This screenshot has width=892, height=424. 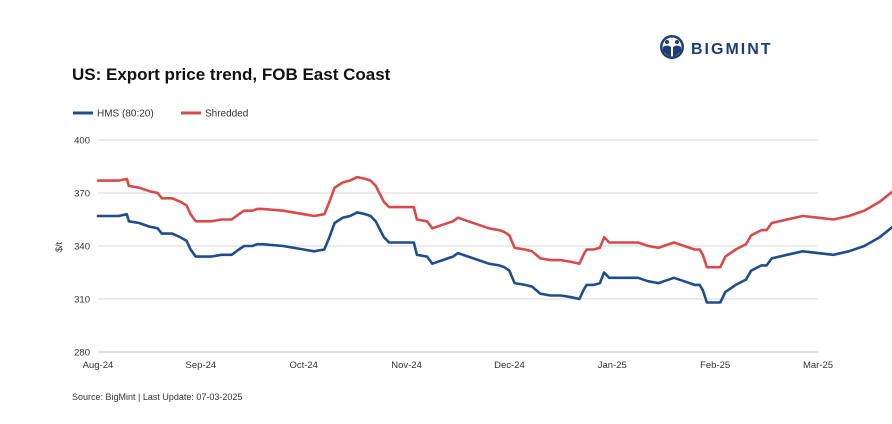 What do you see at coordinates (125, 114) in the screenshot?
I see `legend-label-hms: HMS (80:20)` at bounding box center [125, 114].